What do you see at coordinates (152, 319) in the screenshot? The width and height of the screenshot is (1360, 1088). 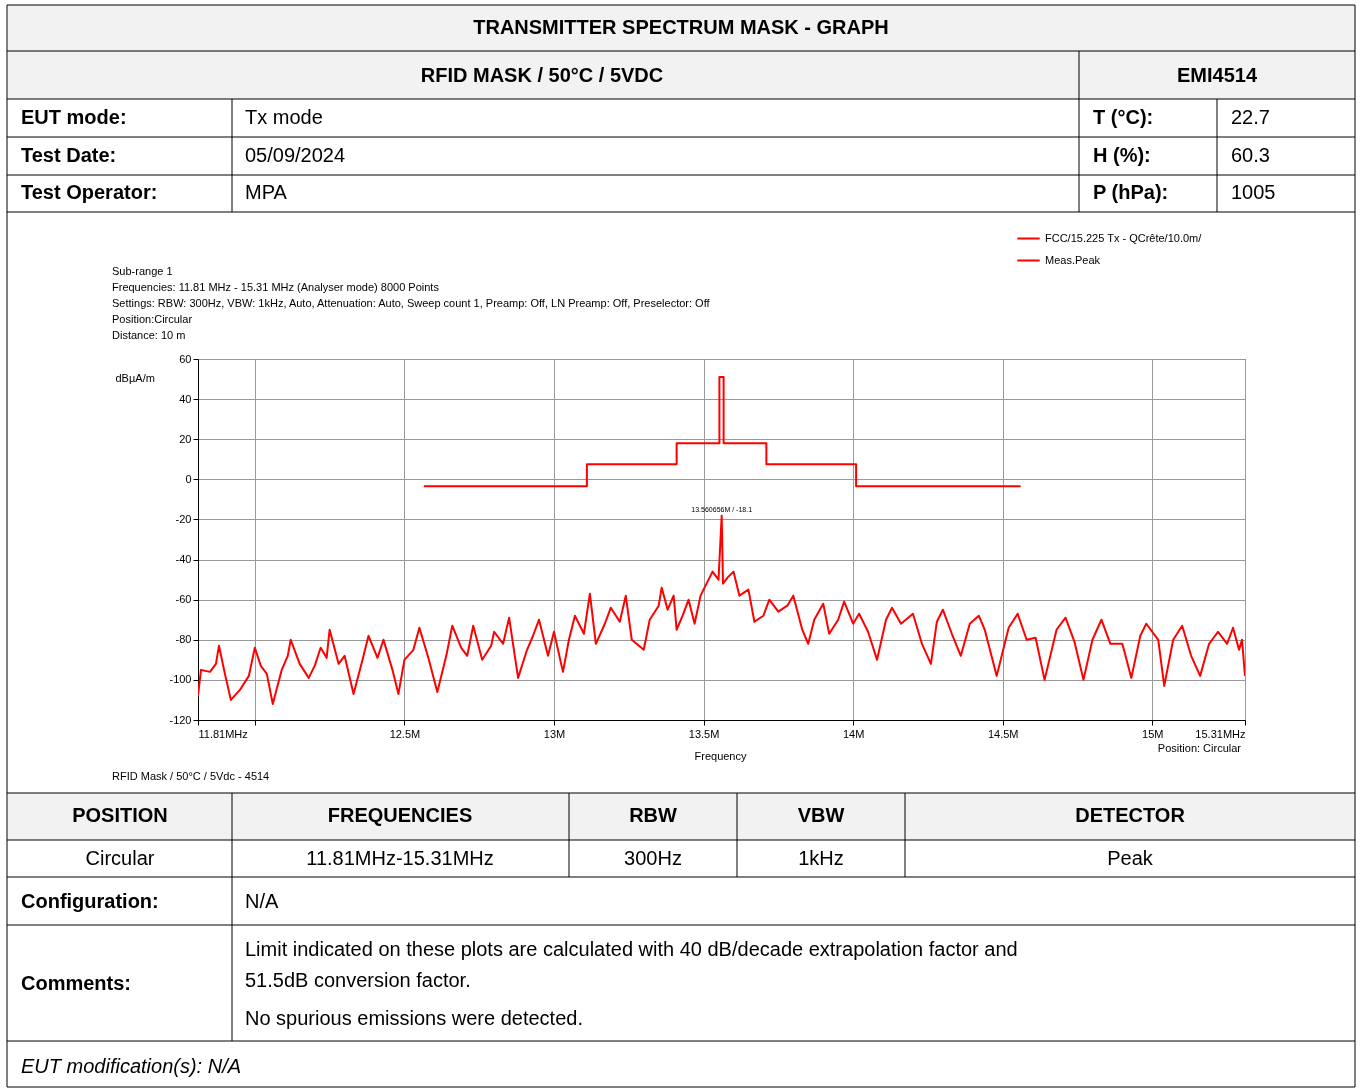 I see `text: Position:Circular` at bounding box center [152, 319].